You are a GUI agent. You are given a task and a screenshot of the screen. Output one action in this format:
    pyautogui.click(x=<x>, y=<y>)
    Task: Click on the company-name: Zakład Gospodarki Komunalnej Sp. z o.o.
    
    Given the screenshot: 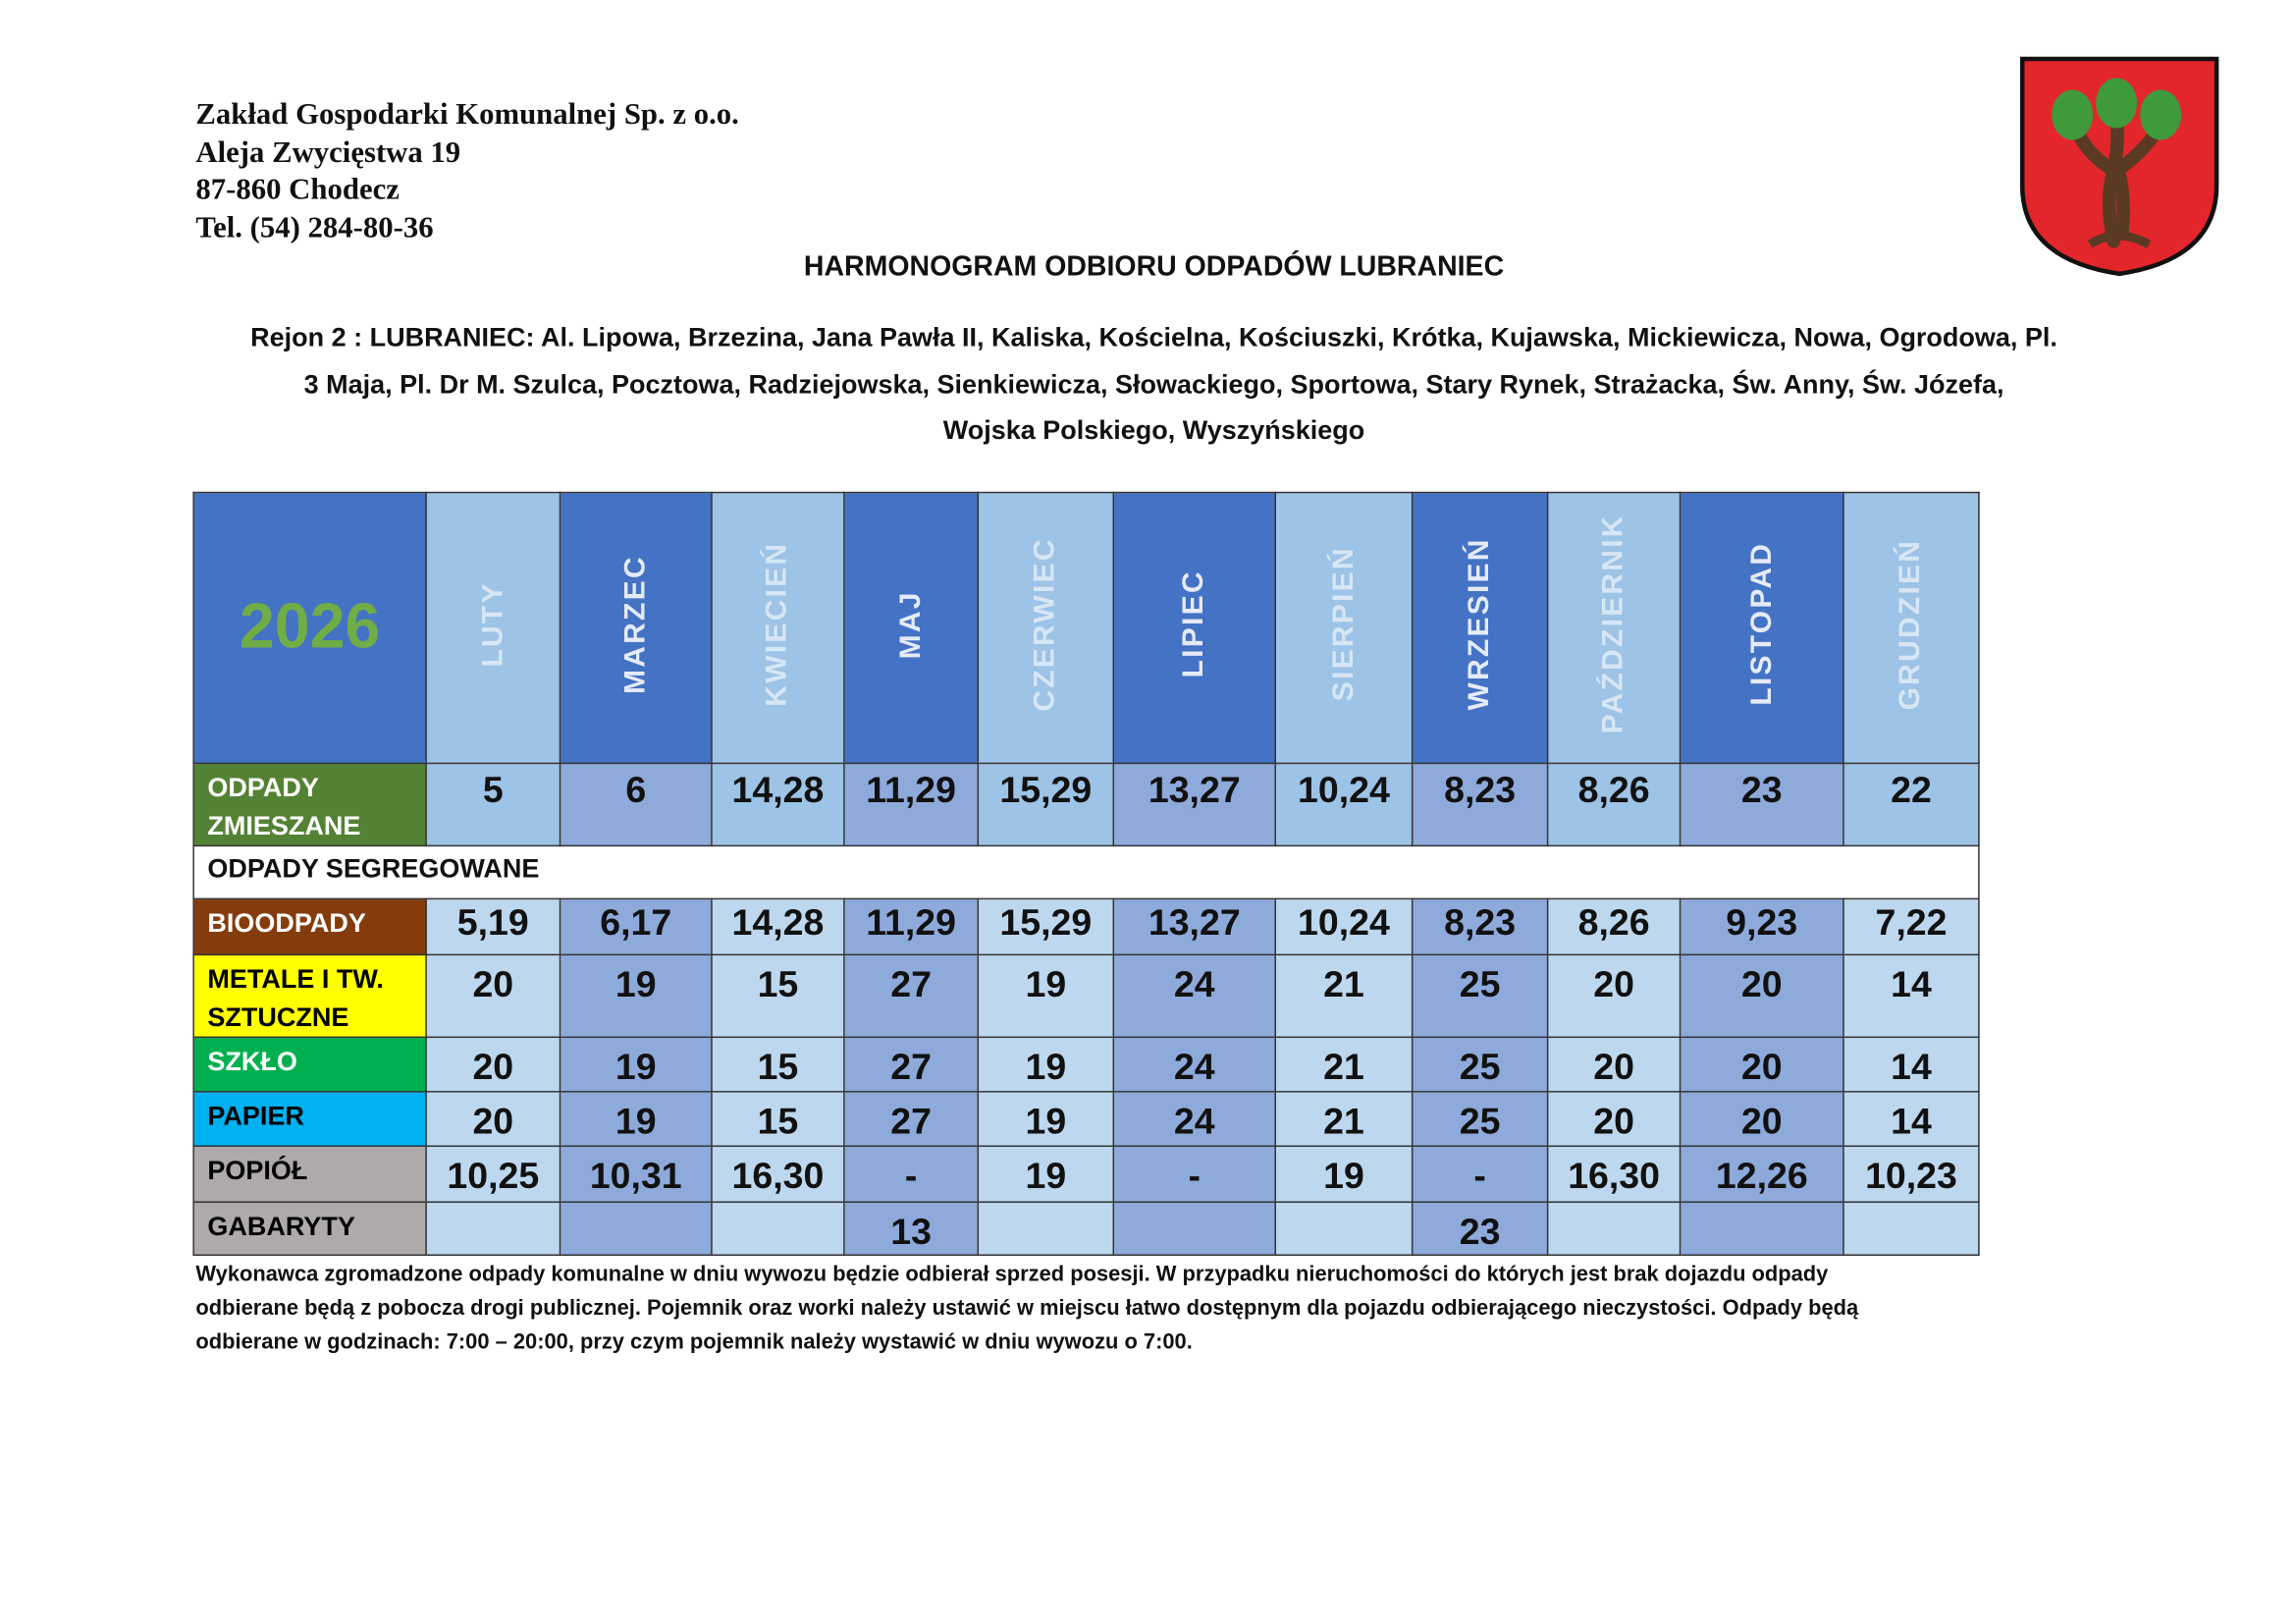 What is the action you would take?
    pyautogui.click(x=467, y=115)
    